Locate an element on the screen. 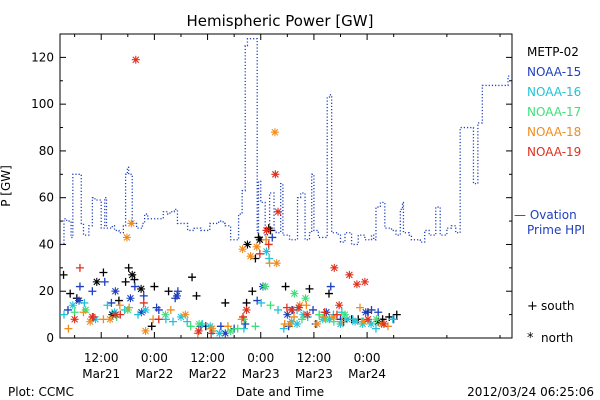  y-axis-label: P [GW] is located at coordinates (6, 186).